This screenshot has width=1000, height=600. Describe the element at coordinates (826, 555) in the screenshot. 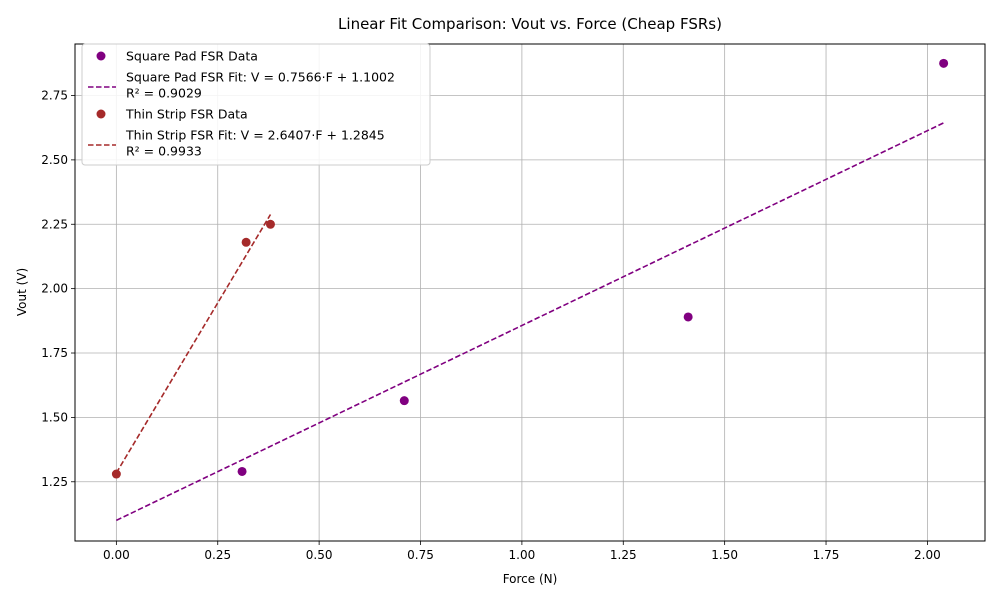

I see `x-tick-label: 1.75` at that location.